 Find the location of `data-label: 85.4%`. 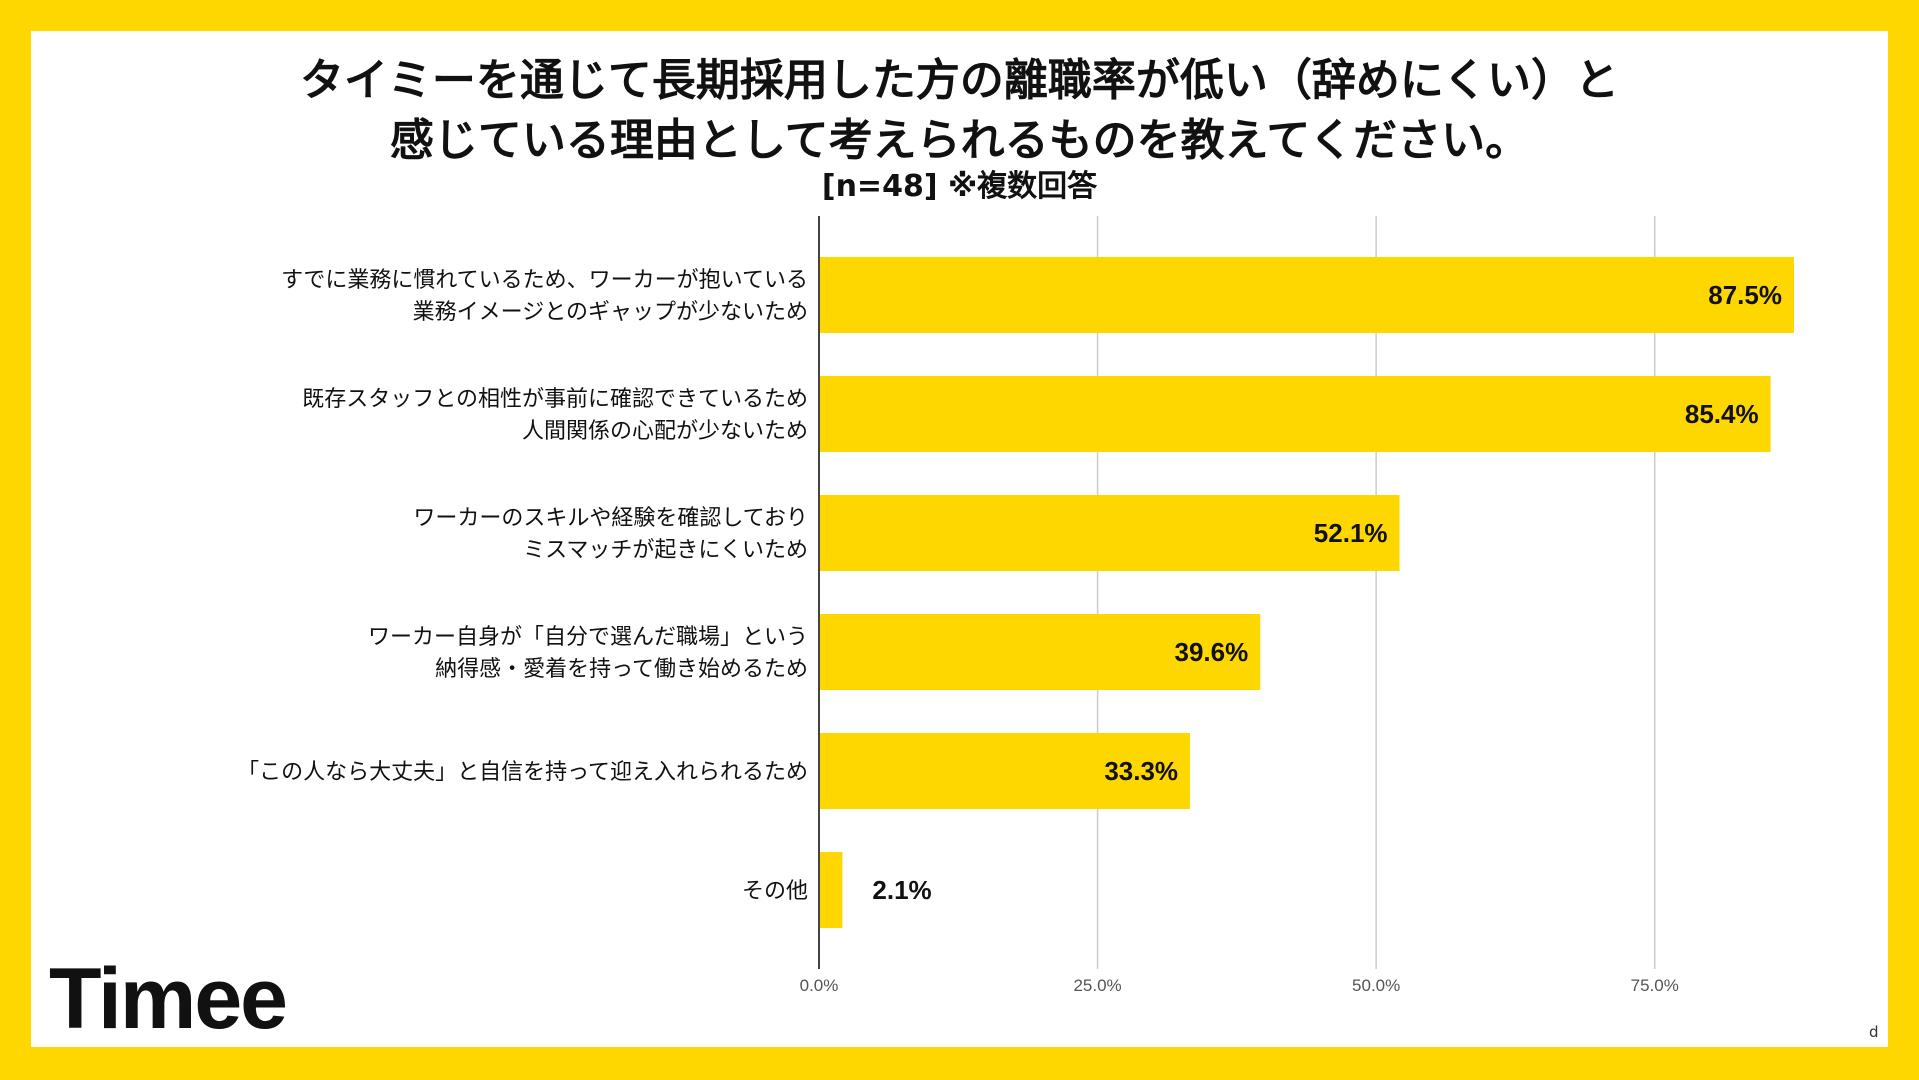

data-label: 85.4% is located at coordinates (1722, 414).